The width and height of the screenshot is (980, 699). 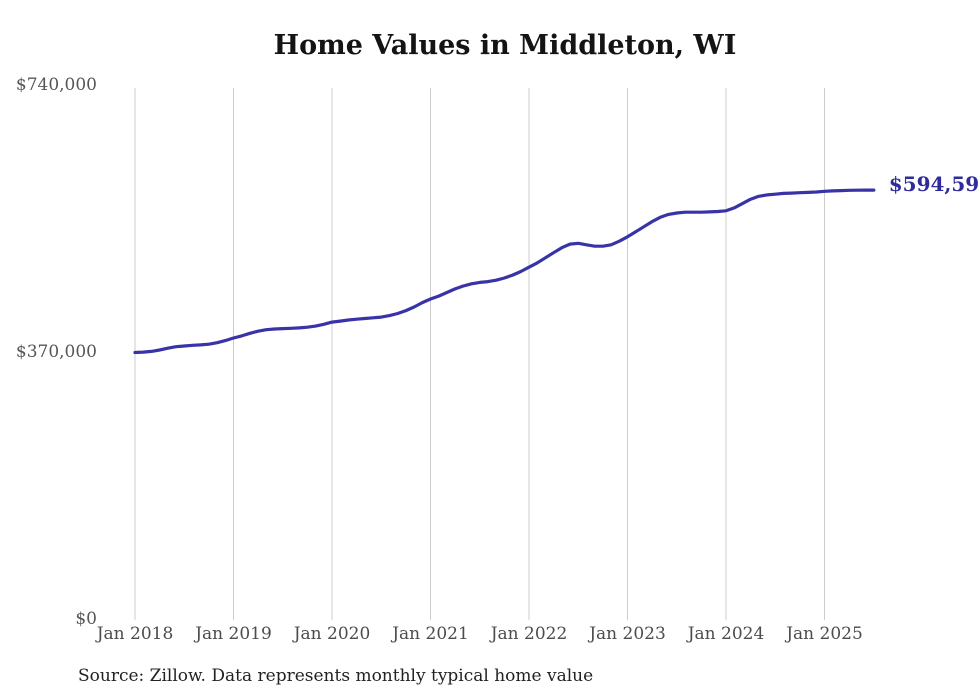 What do you see at coordinates (627, 634) in the screenshot?
I see `x-axis-tick-jan-2023: Jan 2023` at bounding box center [627, 634].